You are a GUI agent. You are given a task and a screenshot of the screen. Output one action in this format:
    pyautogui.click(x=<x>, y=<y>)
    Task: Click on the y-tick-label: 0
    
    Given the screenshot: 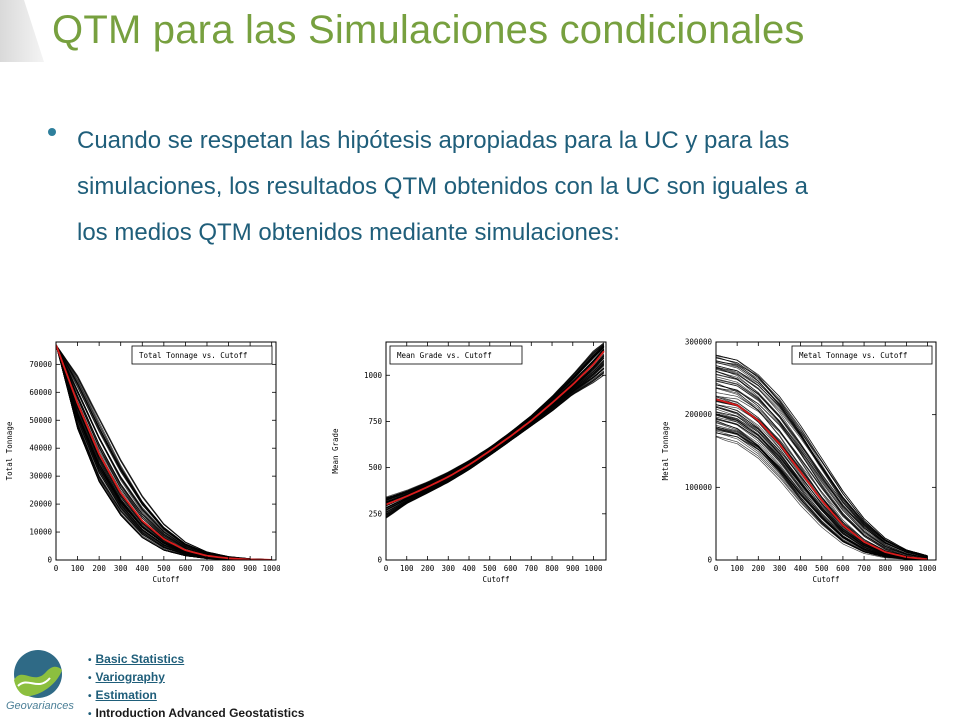 What is the action you would take?
    pyautogui.click(x=379, y=560)
    